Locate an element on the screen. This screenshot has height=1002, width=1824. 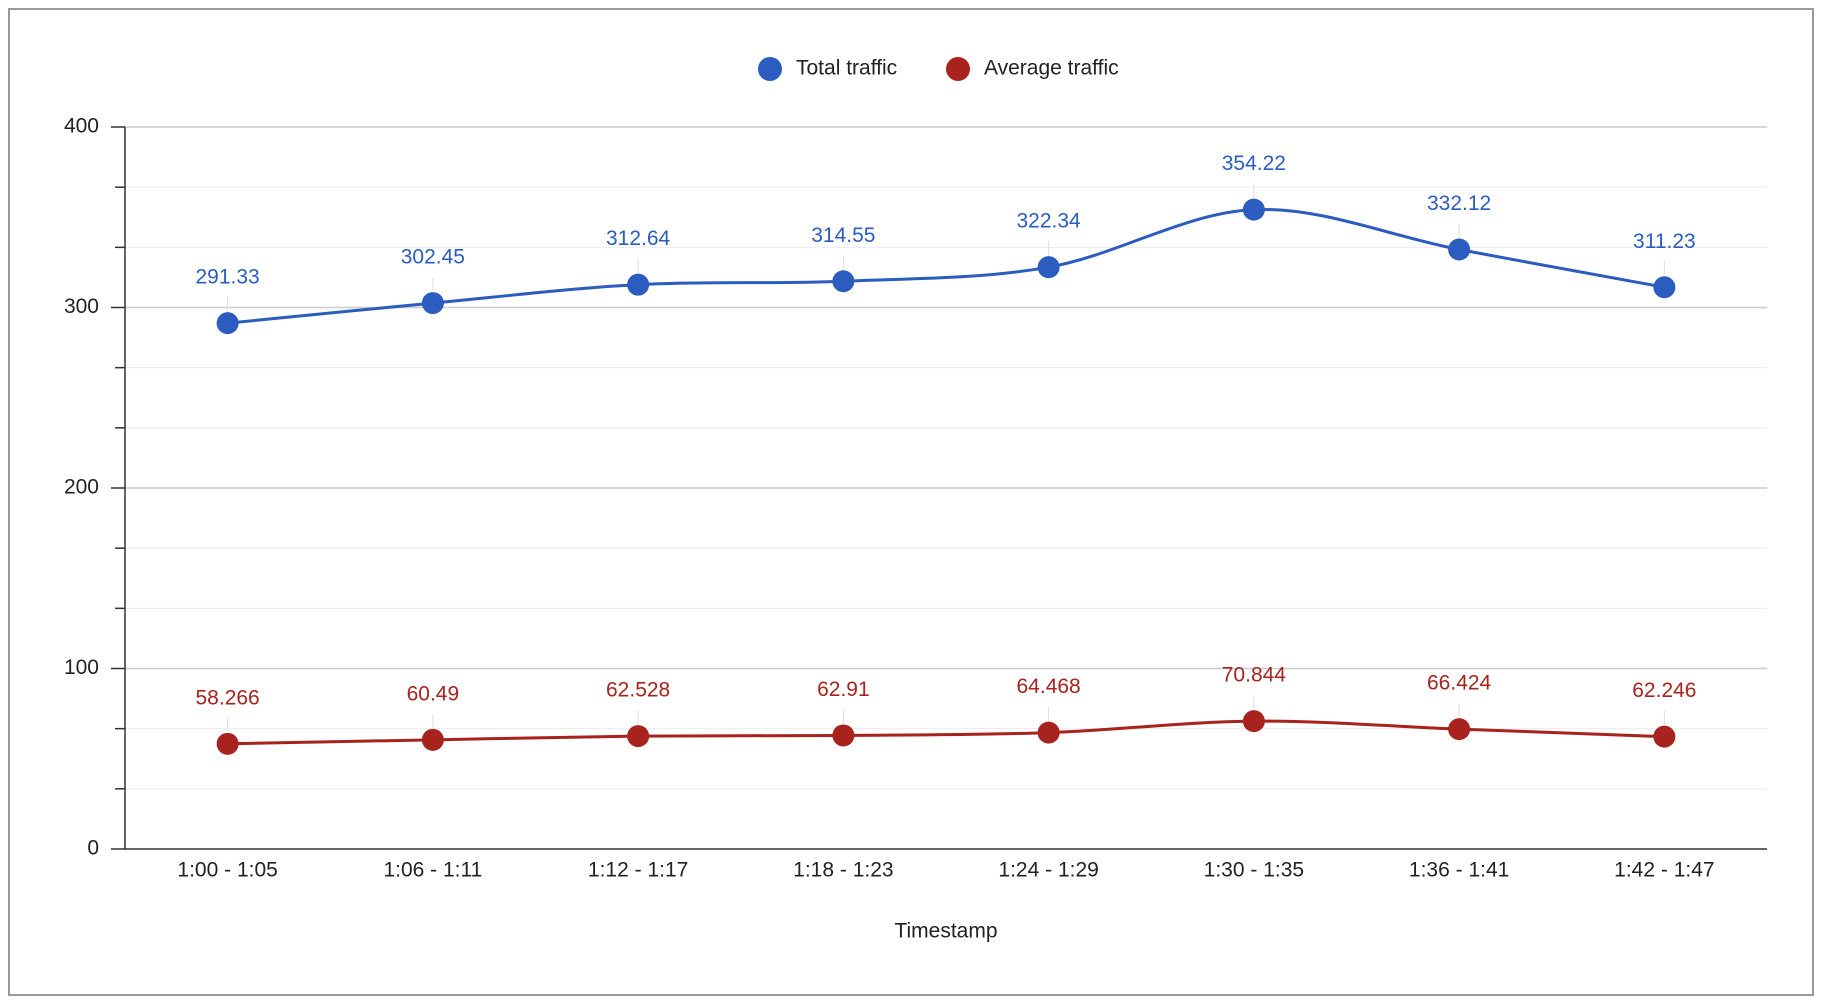
y-tick-label: 200 is located at coordinates (81, 487).